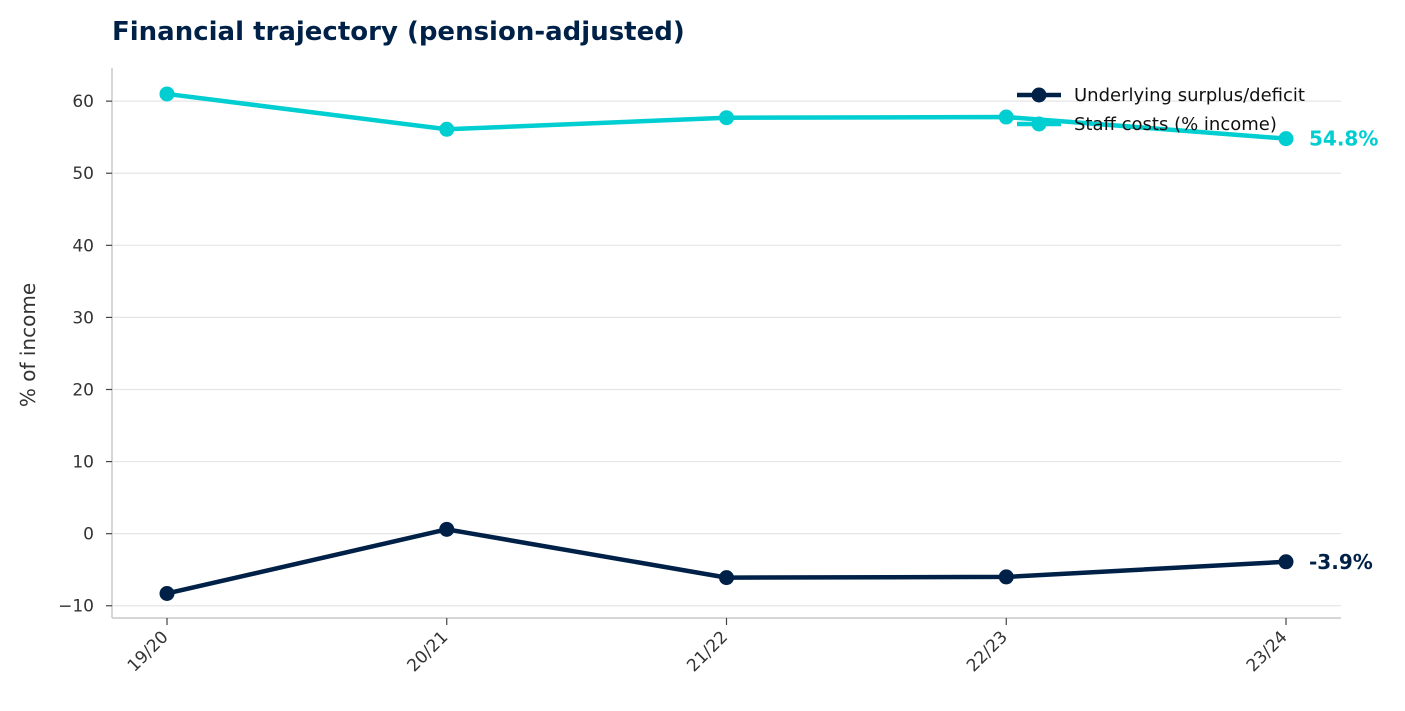  What do you see at coordinates (1343, 139) in the screenshot?
I see `series-2-end-label: 54.8%` at bounding box center [1343, 139].